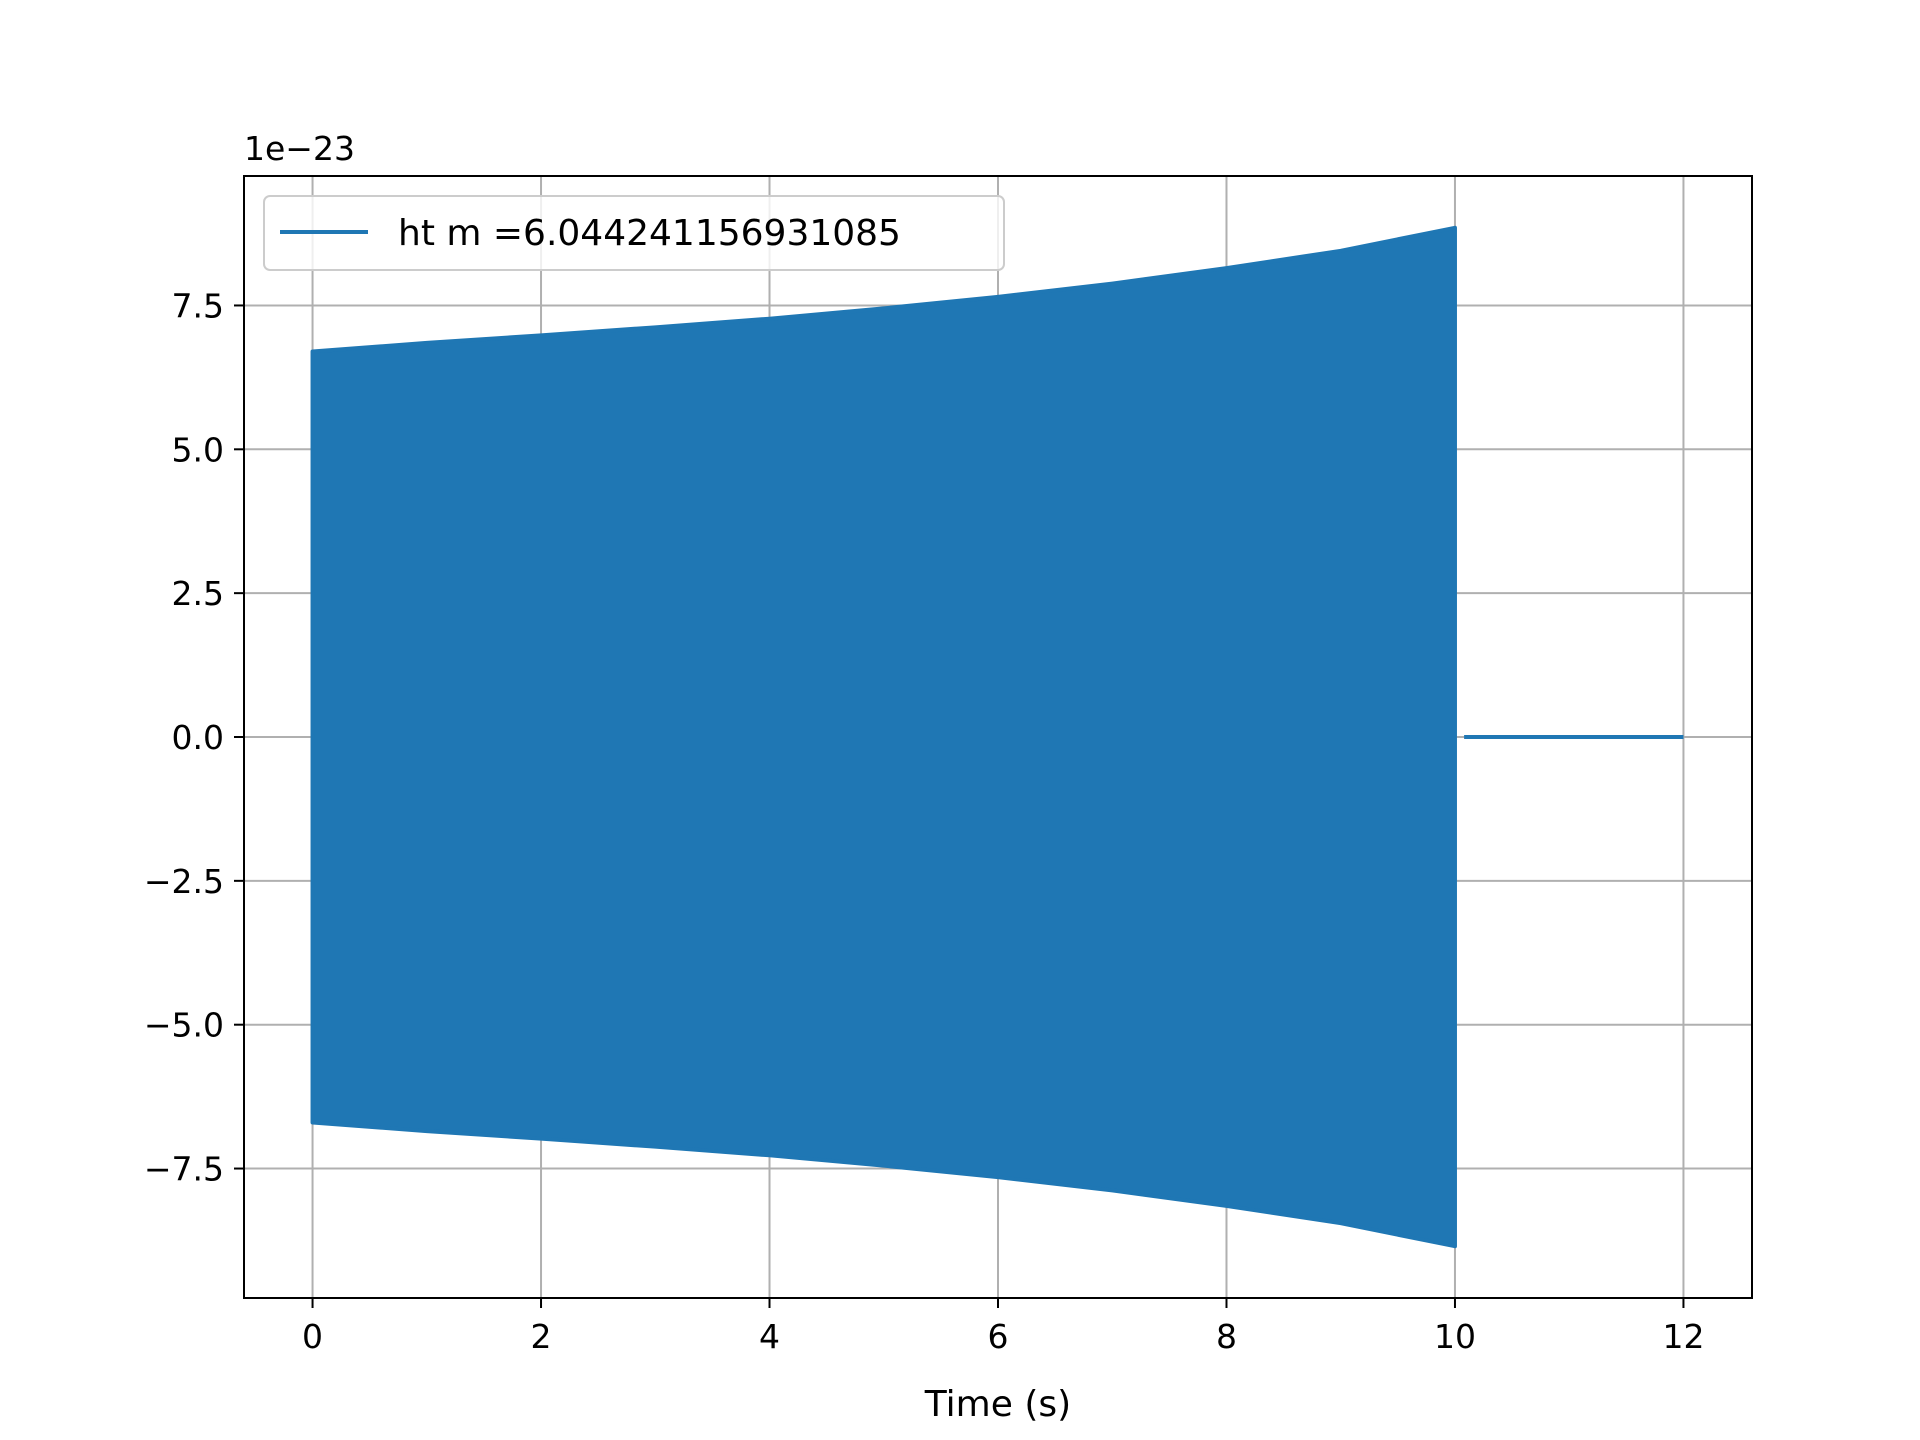  Describe the element at coordinates (198, 593) in the screenshot. I see `y-tick-label-4: 2.5` at that location.